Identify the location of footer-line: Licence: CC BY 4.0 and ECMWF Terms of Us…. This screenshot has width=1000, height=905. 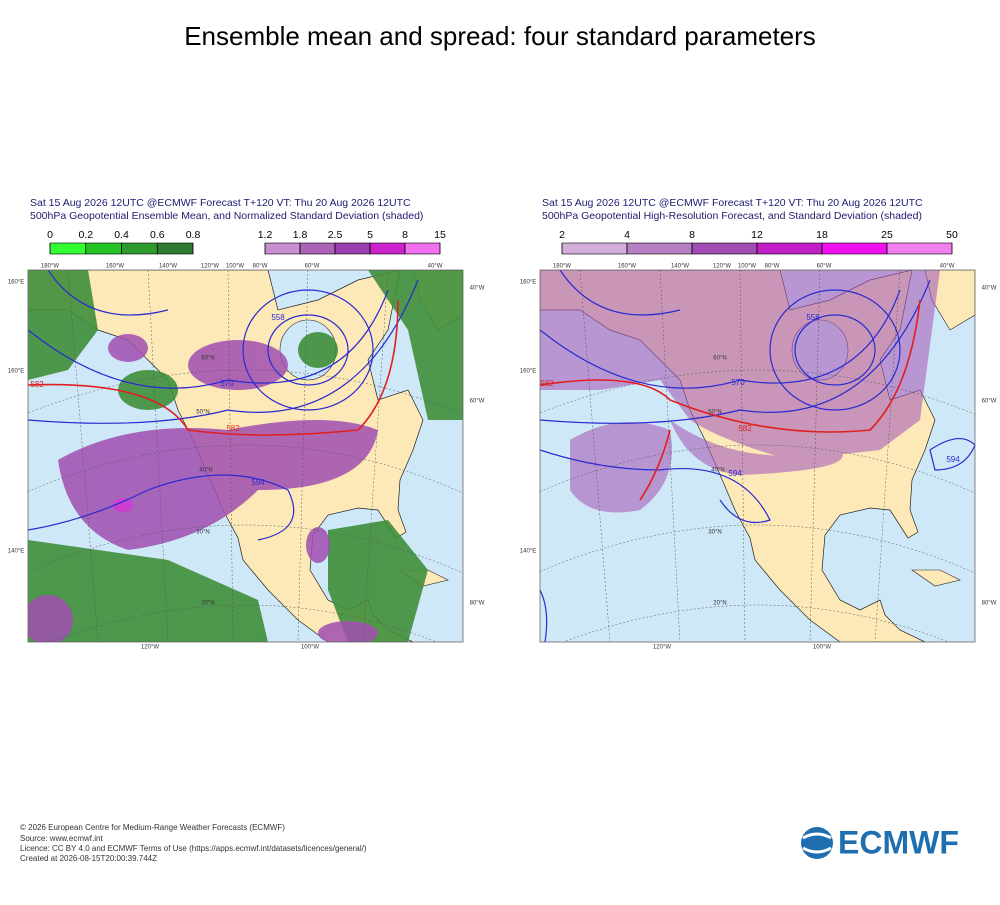
(193, 848).